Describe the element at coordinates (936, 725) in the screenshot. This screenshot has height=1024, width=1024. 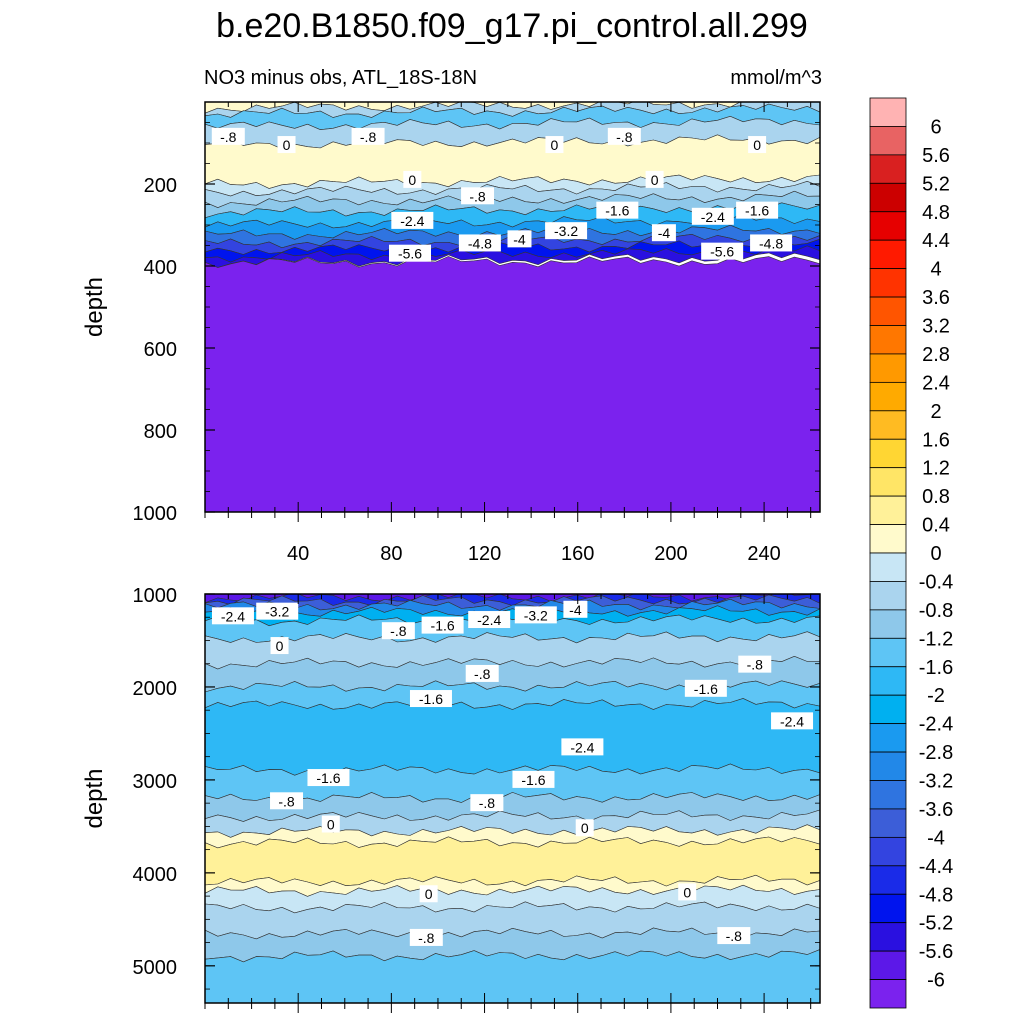
I see `colorbar-label: -2.4` at that location.